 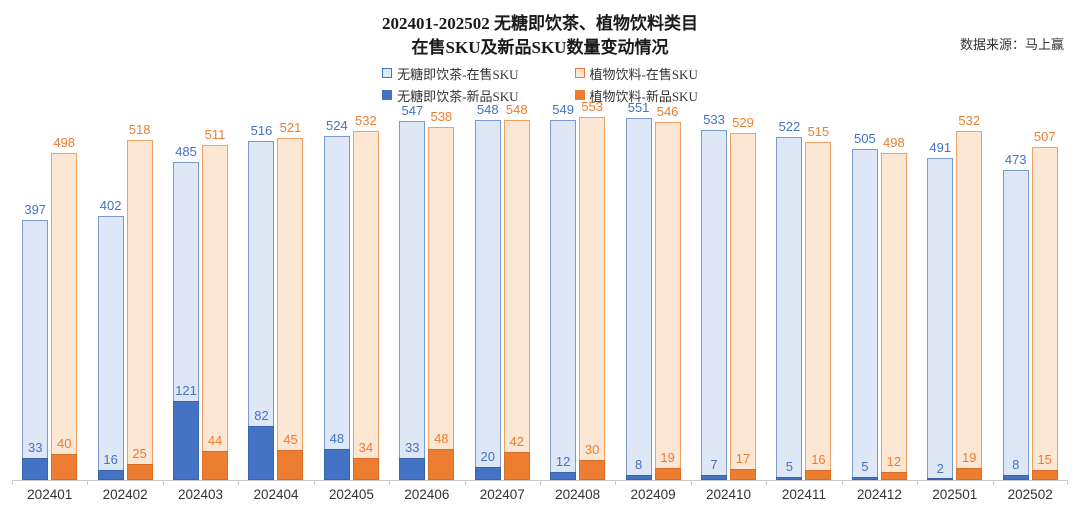 What do you see at coordinates (714, 464) in the screenshot?
I see `tea-new-value-label: 7` at bounding box center [714, 464].